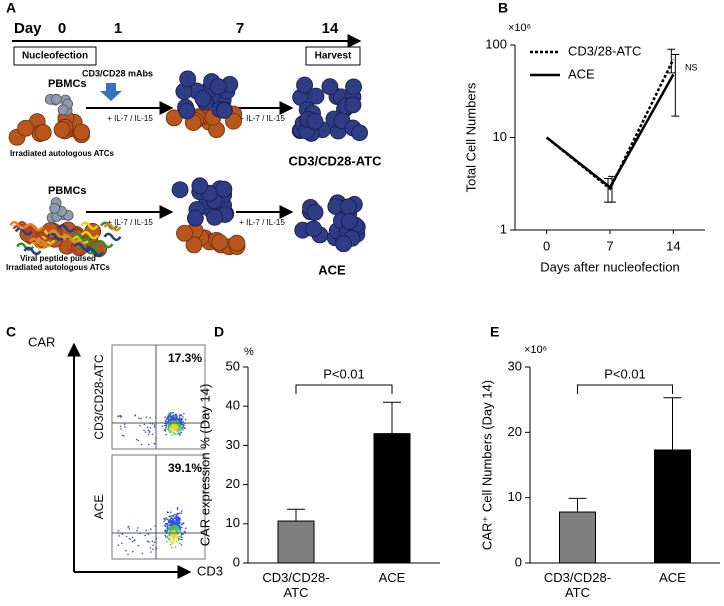 The width and height of the screenshot is (724, 606). I want to click on y-axis-label: CAR, so click(41, 341).